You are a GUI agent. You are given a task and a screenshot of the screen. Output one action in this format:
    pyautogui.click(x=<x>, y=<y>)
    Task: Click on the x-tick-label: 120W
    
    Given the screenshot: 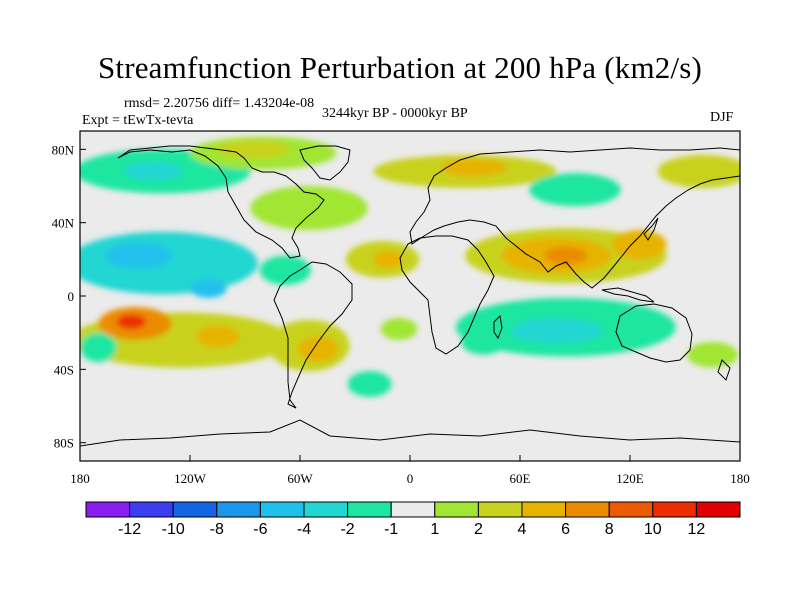 What is the action you would take?
    pyautogui.click(x=190, y=478)
    